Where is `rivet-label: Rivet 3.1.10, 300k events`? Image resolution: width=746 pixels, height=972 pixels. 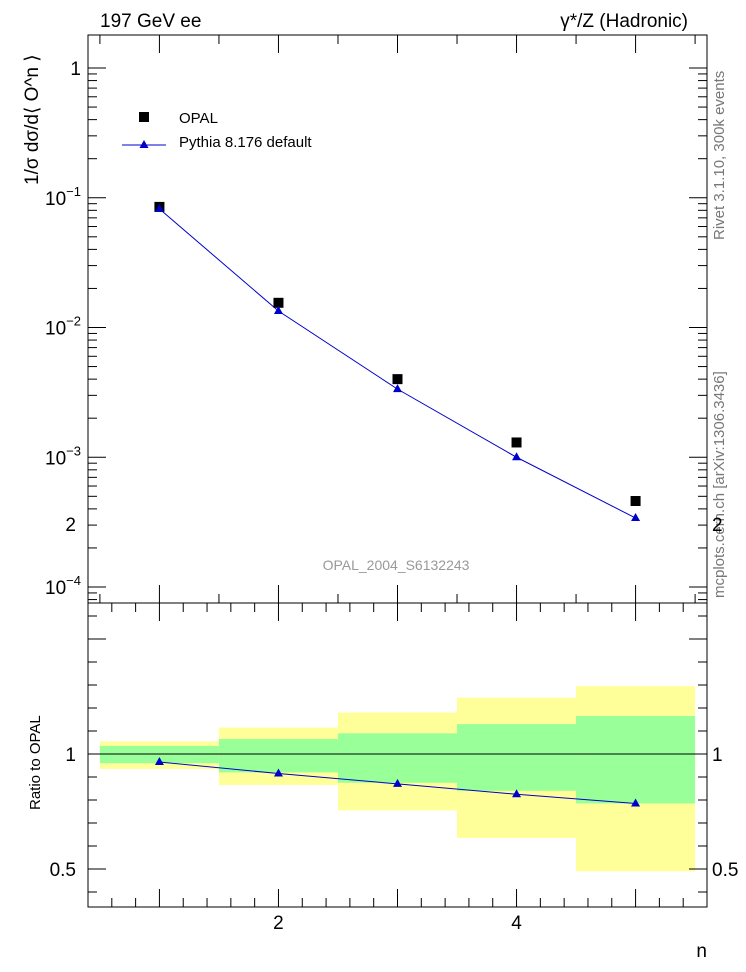
rivet-label: Rivet 3.1.10, 300k events is located at coordinates (719, 155).